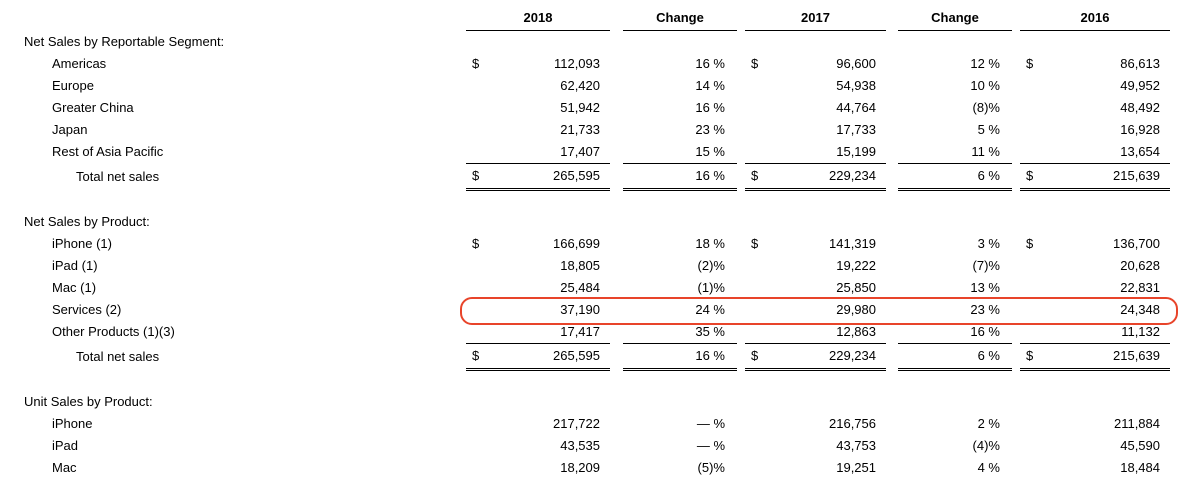  What do you see at coordinates (87, 309) in the screenshot?
I see `row-label: Services (2)` at bounding box center [87, 309].